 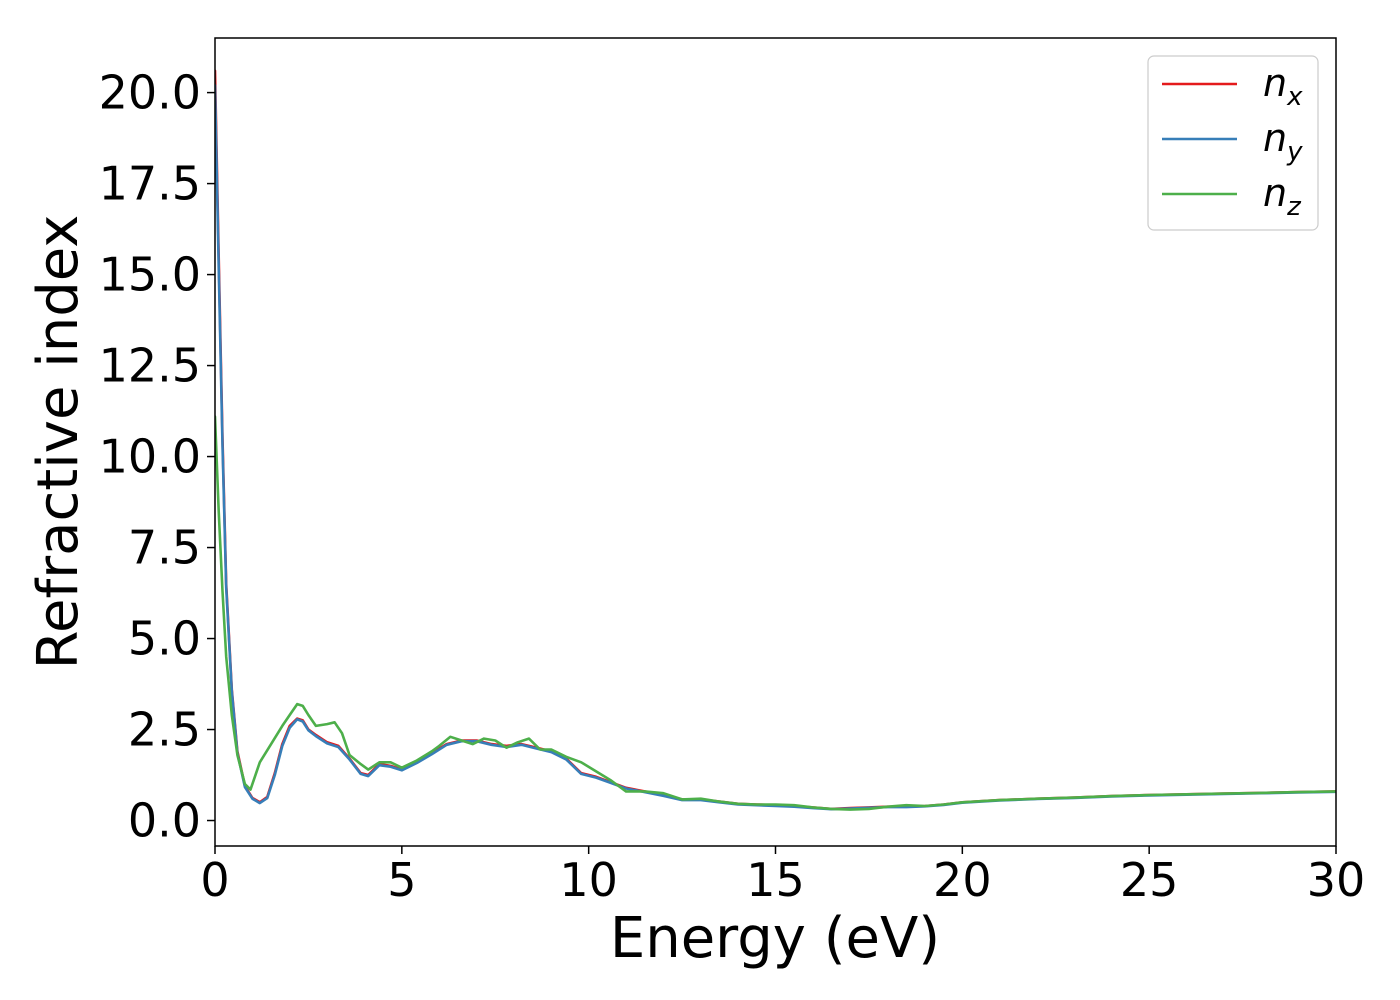 What do you see at coordinates (1294, 152) in the screenshot?
I see `legend-label-subscript: y` at bounding box center [1294, 152].